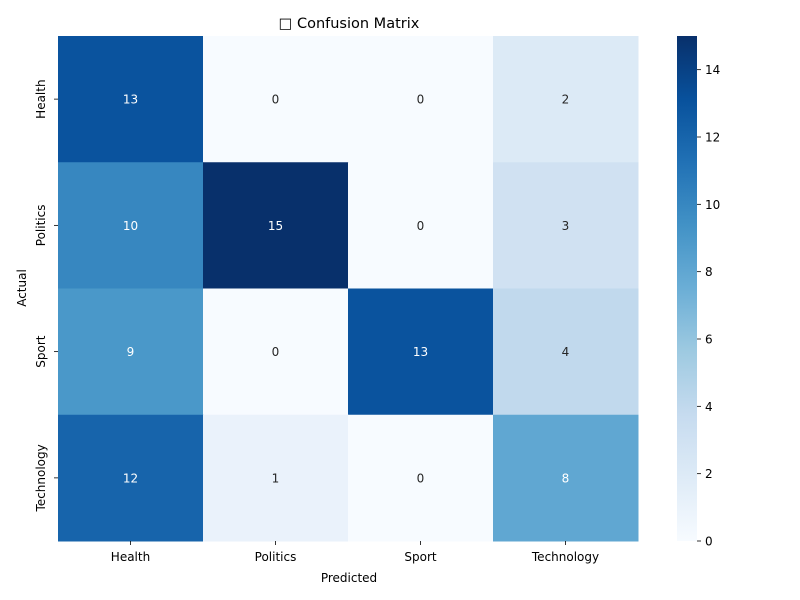  I want to click on cell-value-label: 9, so click(131, 352).